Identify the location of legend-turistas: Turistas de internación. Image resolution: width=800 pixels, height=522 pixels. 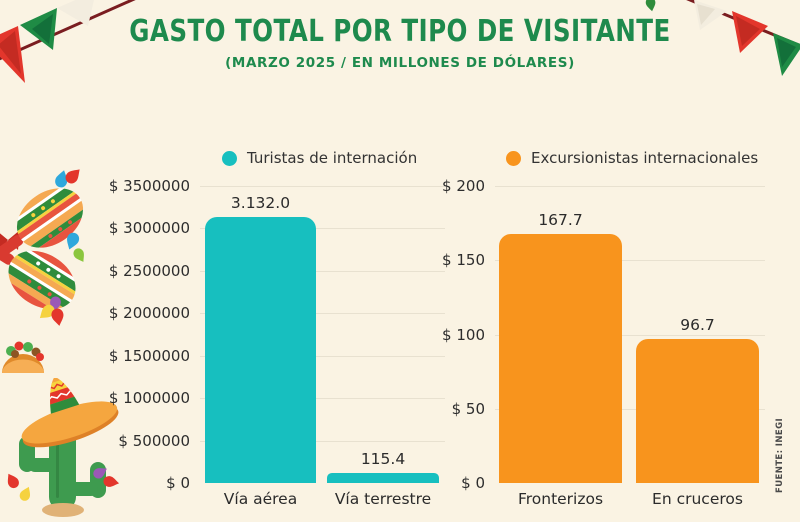
(319, 158).